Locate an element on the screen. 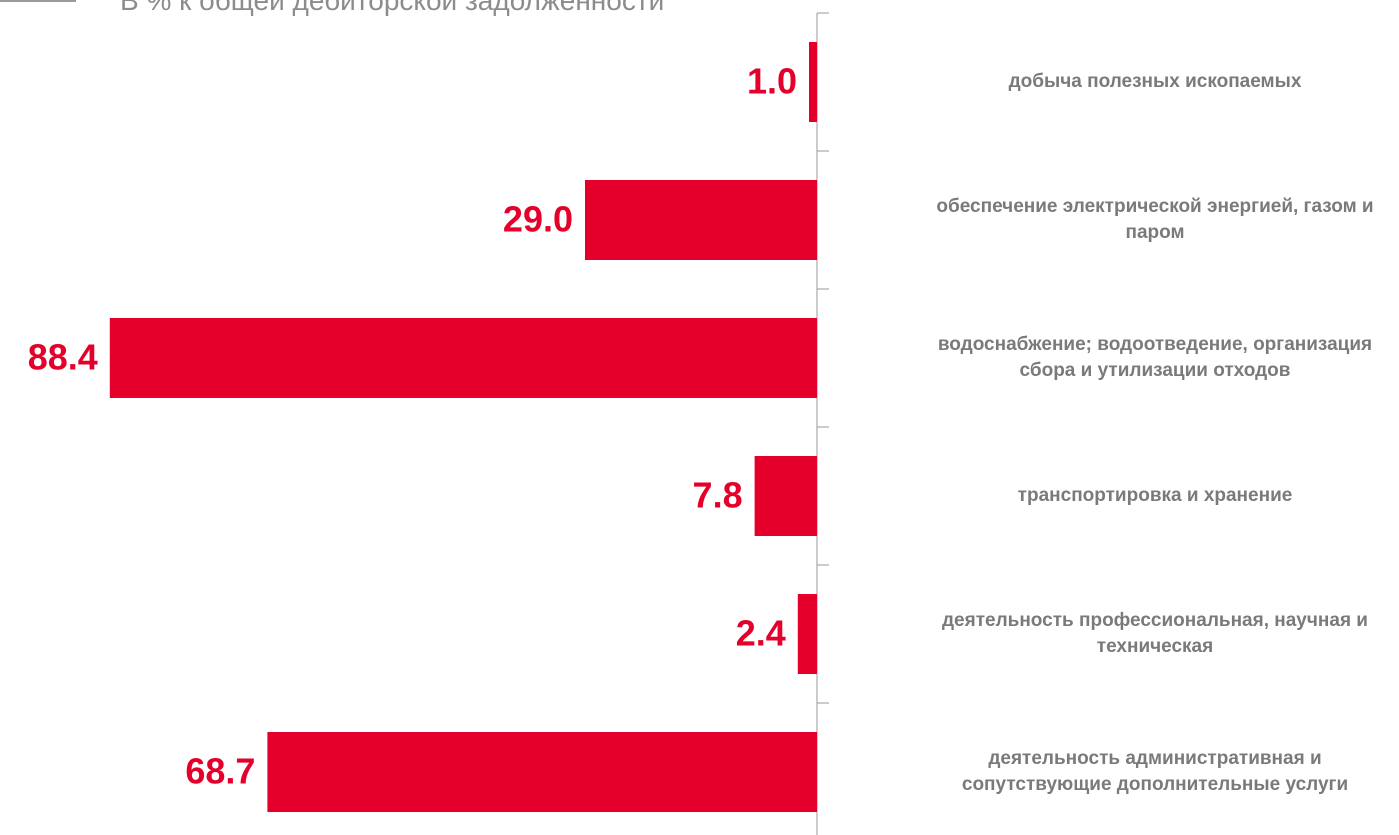 The width and height of the screenshot is (1399, 835). chart-title: В % к общей дебиторской задолженности is located at coordinates (392, 8).